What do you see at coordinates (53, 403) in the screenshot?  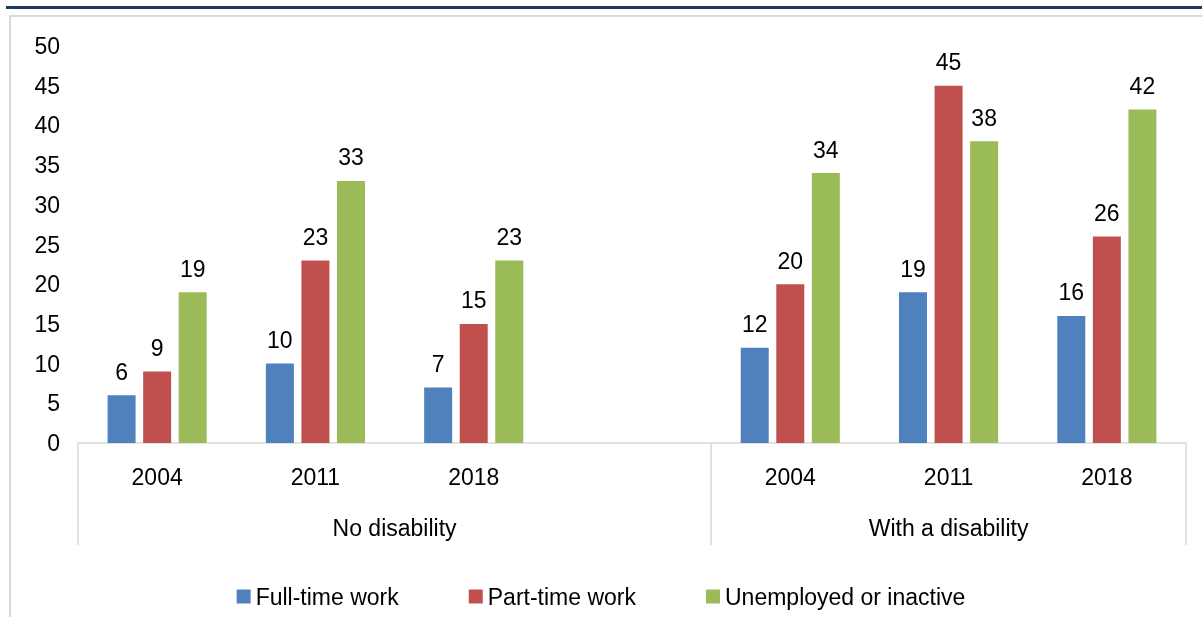 I see `y-tick-label: 5` at bounding box center [53, 403].